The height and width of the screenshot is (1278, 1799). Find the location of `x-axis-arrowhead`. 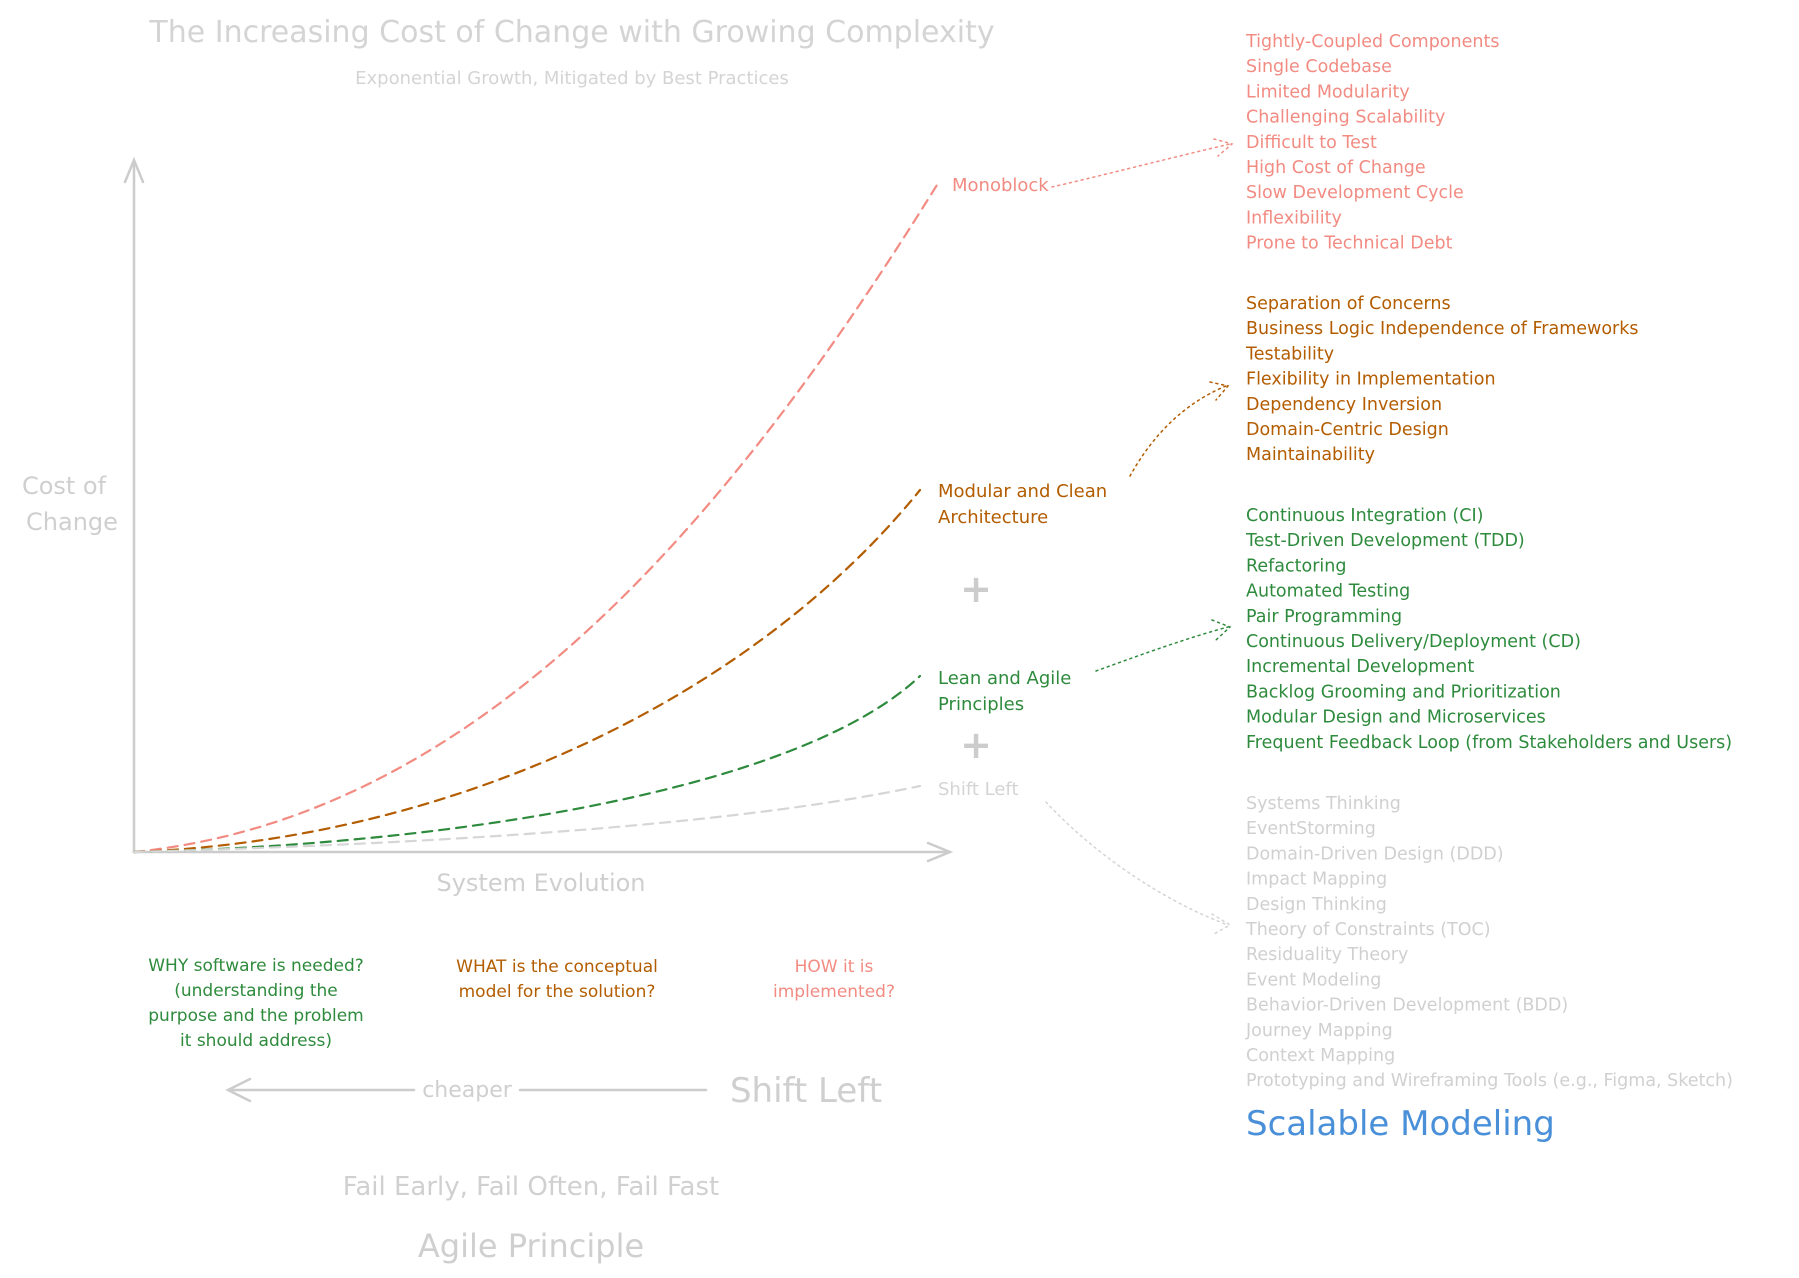

x-axis-arrowhead is located at coordinates (940, 852).